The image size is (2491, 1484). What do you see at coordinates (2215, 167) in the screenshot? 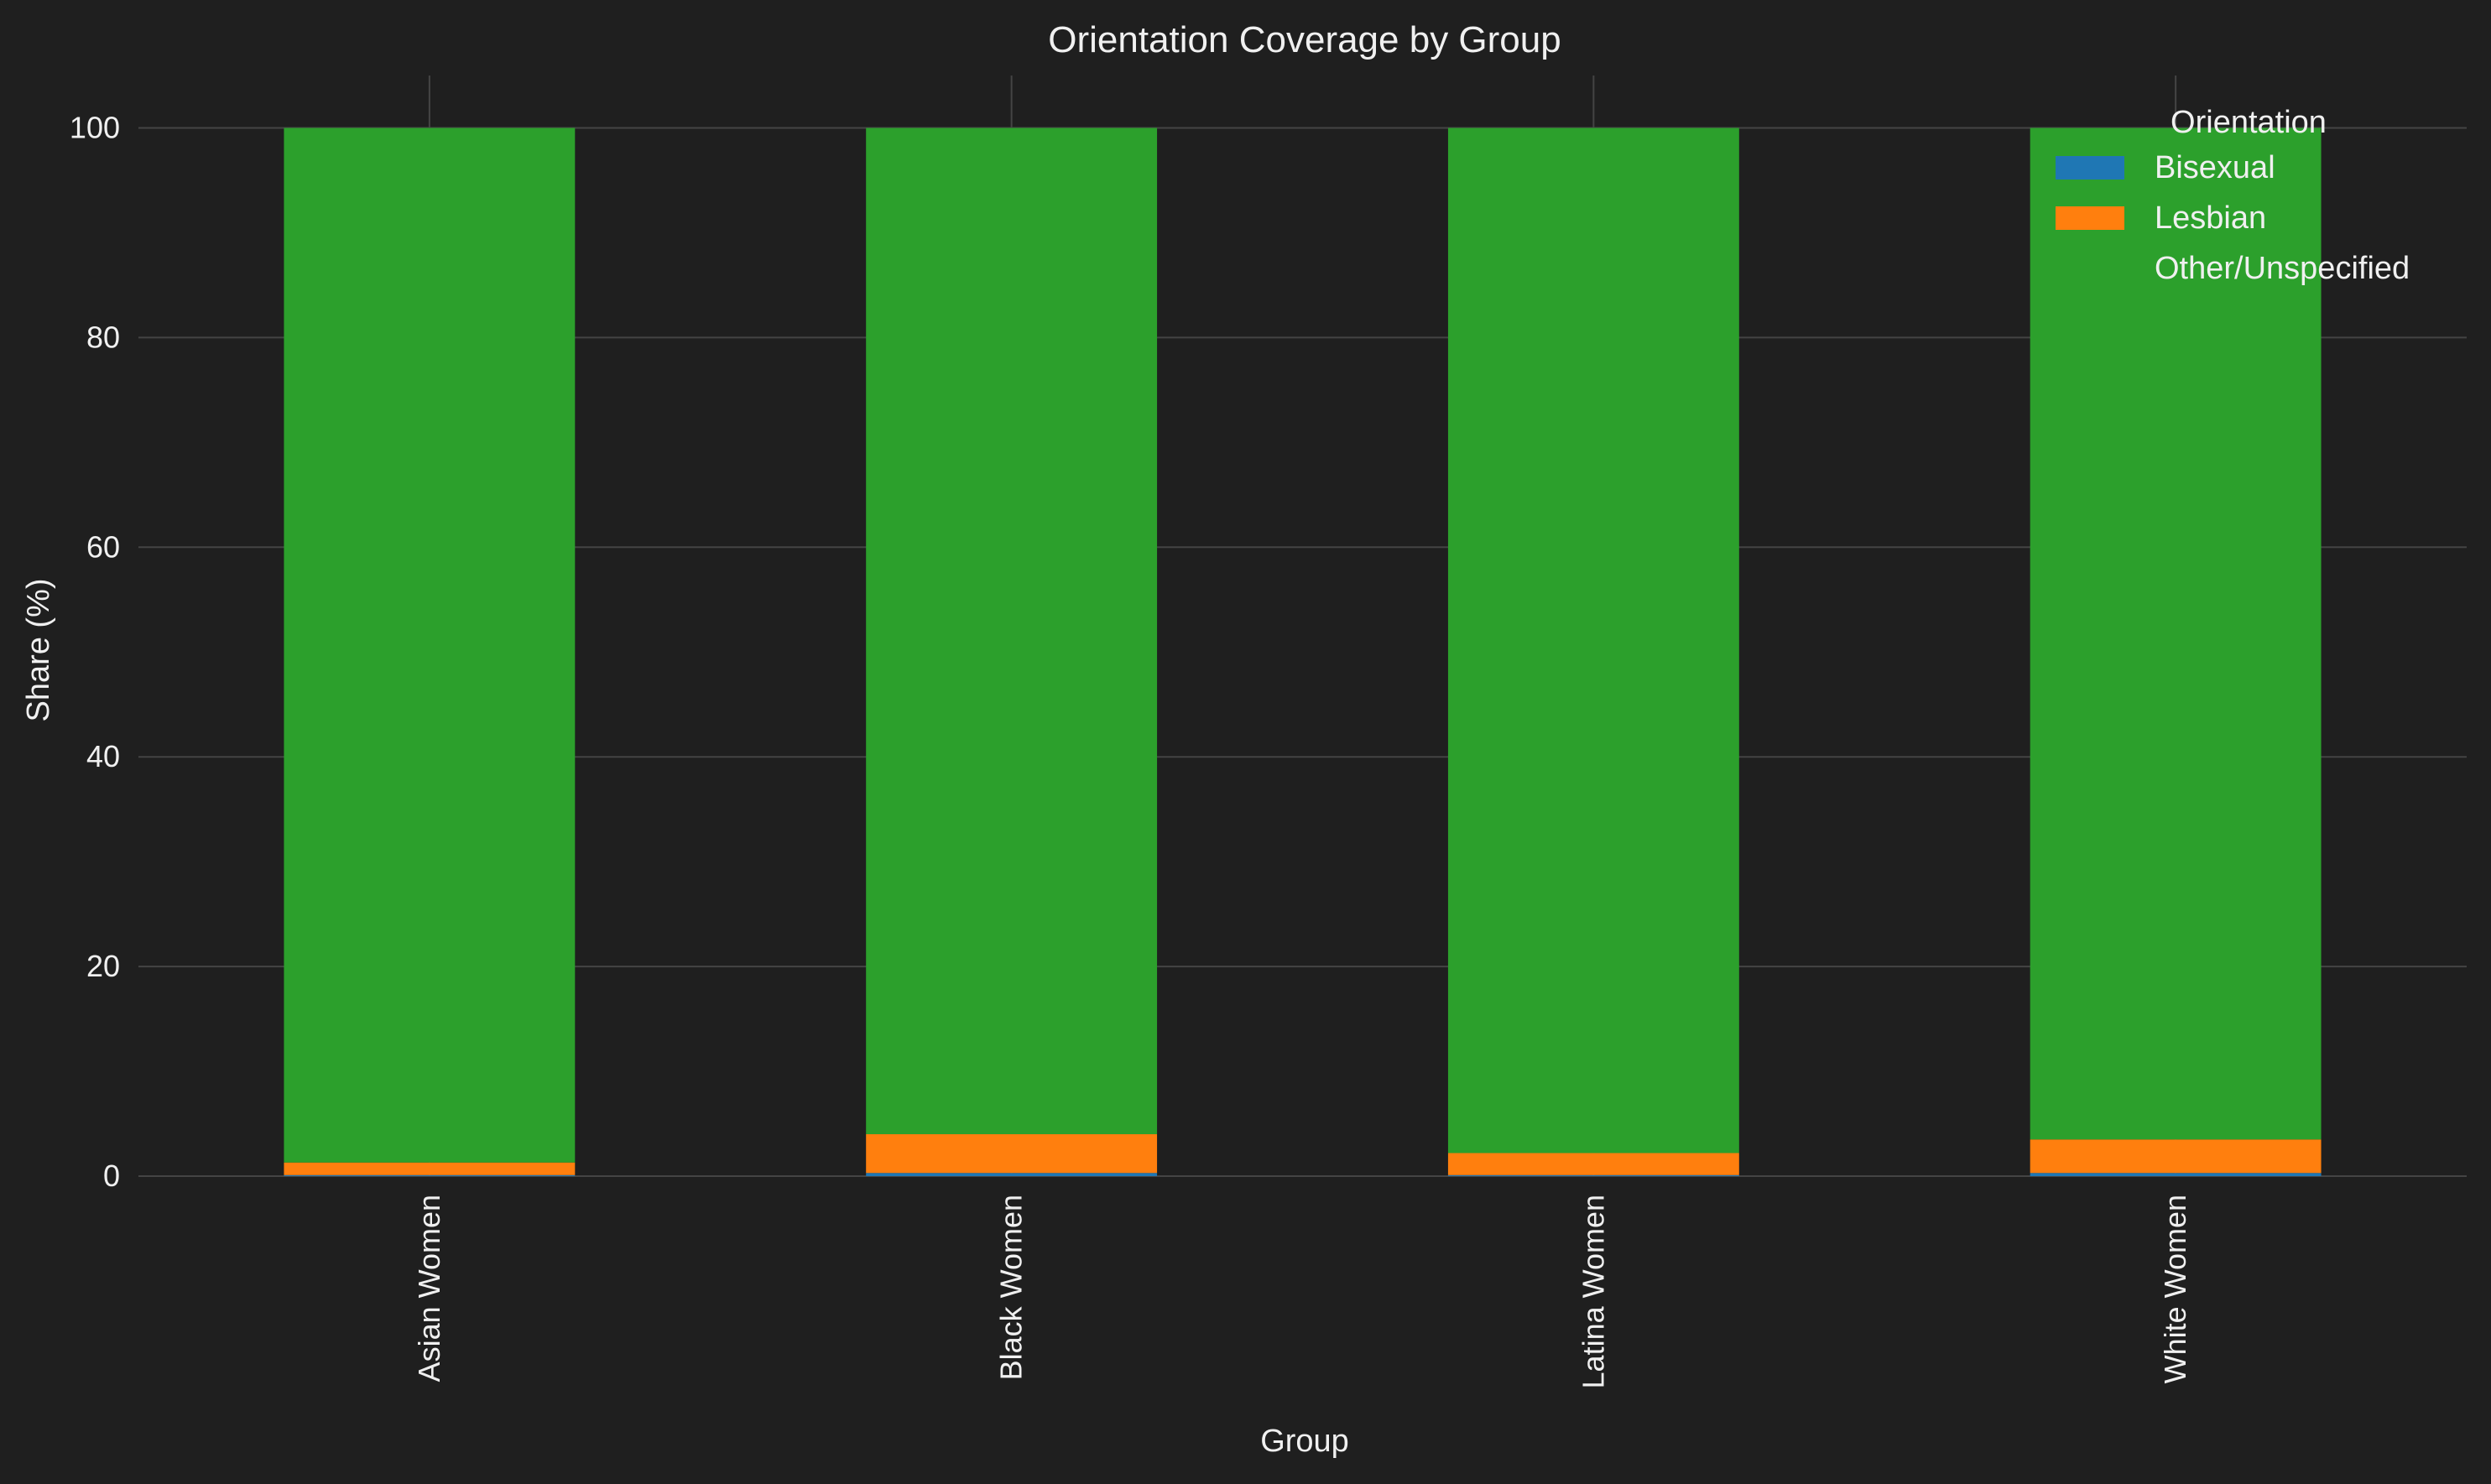
I see `legend-label: Bisexual` at bounding box center [2215, 167].